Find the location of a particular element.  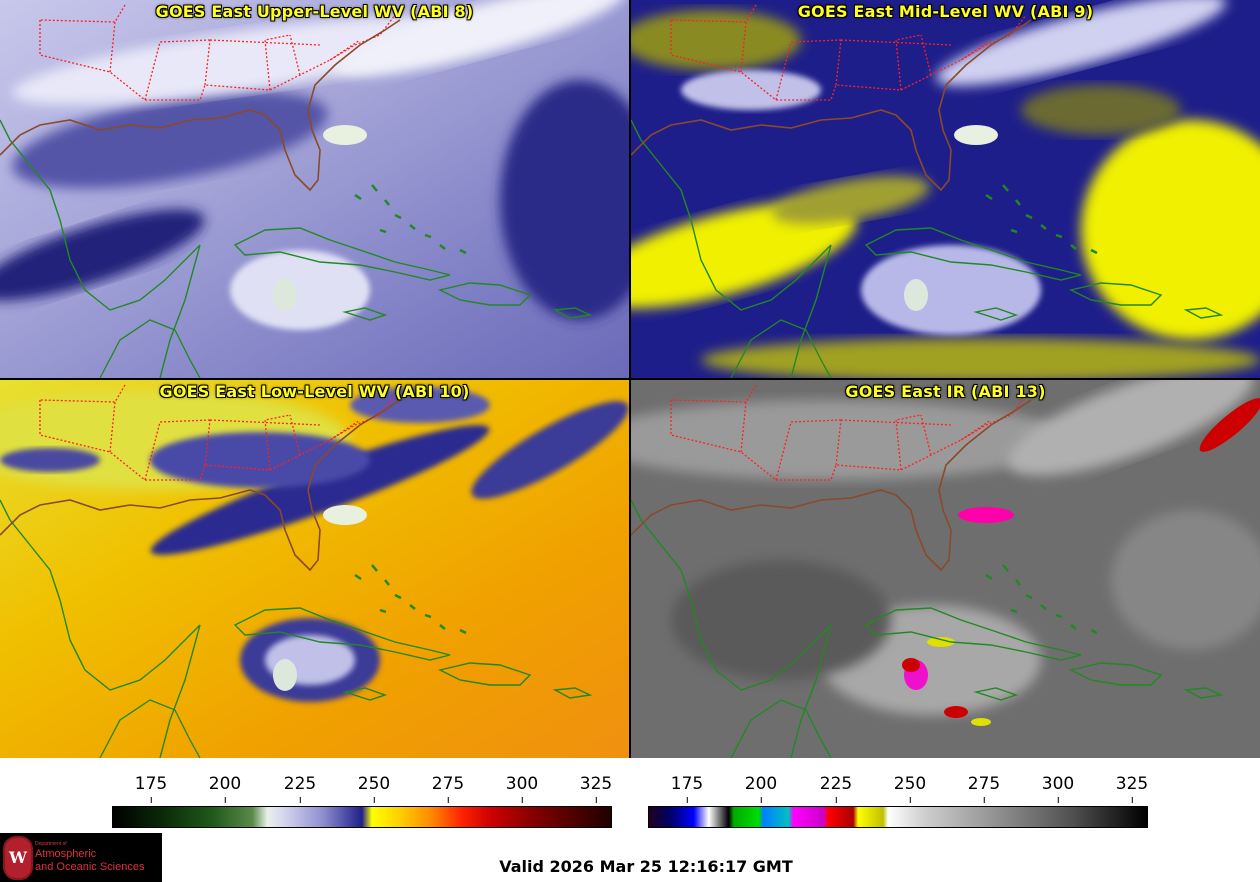

ir-colorbar-ticks: 175 200 225 250 275 300 325 is located at coordinates (898, 790).